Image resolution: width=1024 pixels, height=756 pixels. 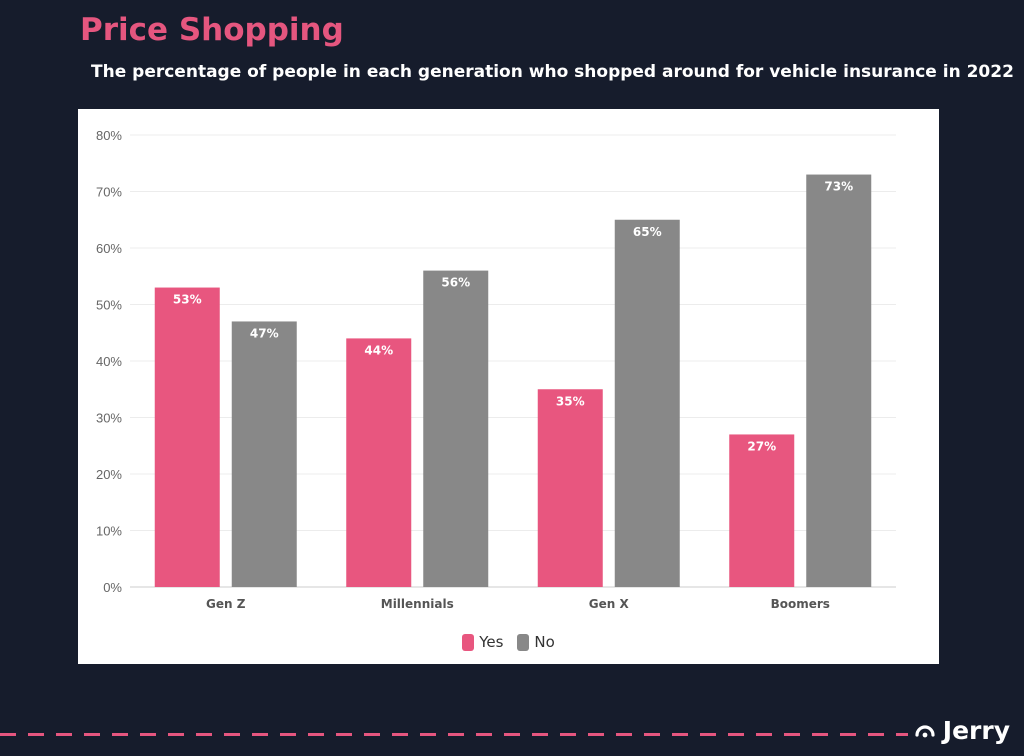 I want to click on y-tick-label: 10%, so click(x=109, y=531).